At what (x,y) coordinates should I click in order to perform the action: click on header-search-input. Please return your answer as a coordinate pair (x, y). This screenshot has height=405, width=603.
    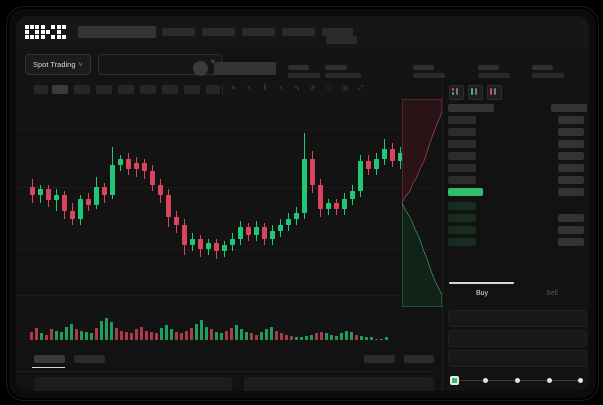
    Looking at the image, I should click on (117, 32).